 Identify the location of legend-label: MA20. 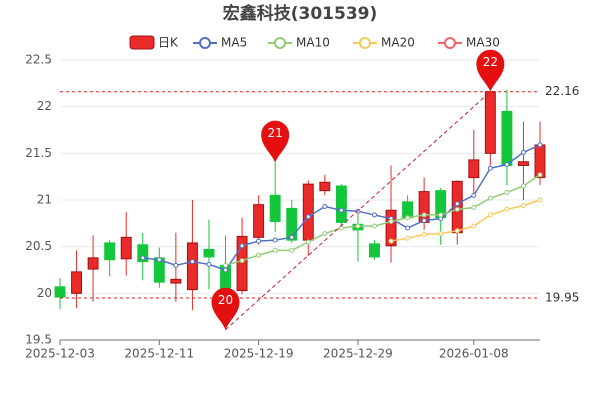
(398, 43).